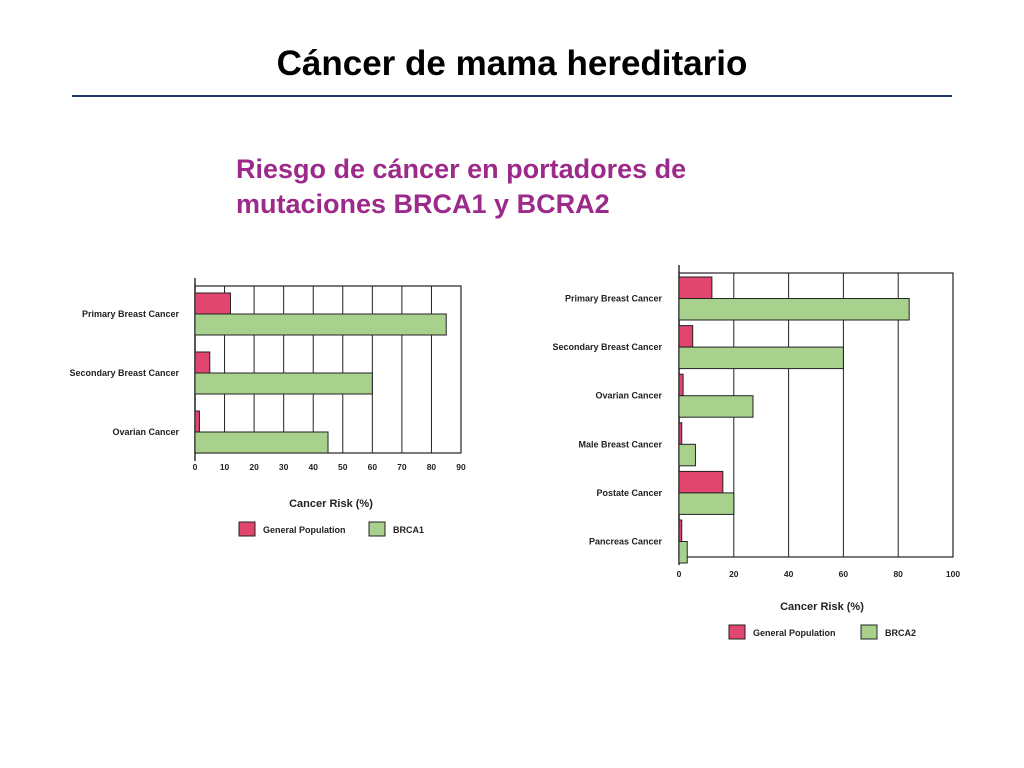 The image size is (1024, 768). I want to click on brca1-category-label: Primary Breast Cancer, so click(131, 314).